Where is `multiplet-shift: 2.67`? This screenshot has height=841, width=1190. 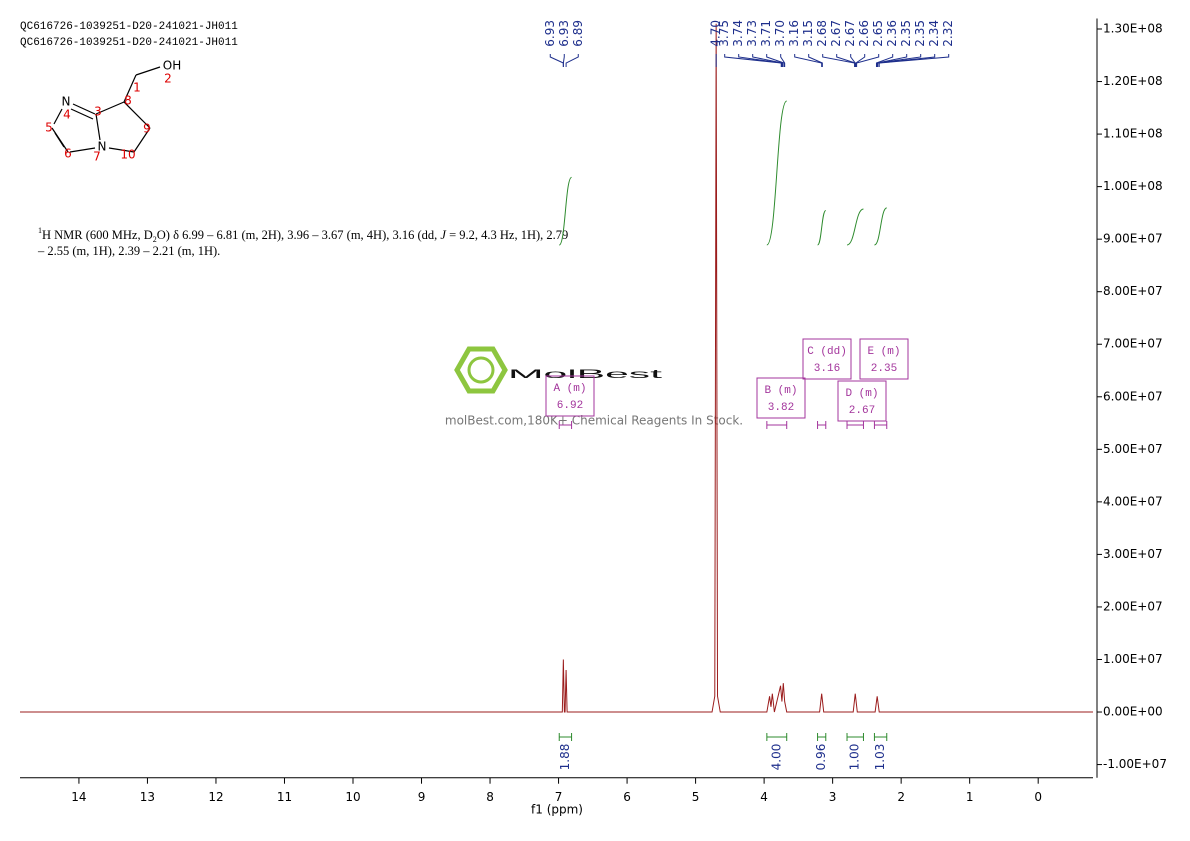
multiplet-shift: 2.67 is located at coordinates (862, 411).